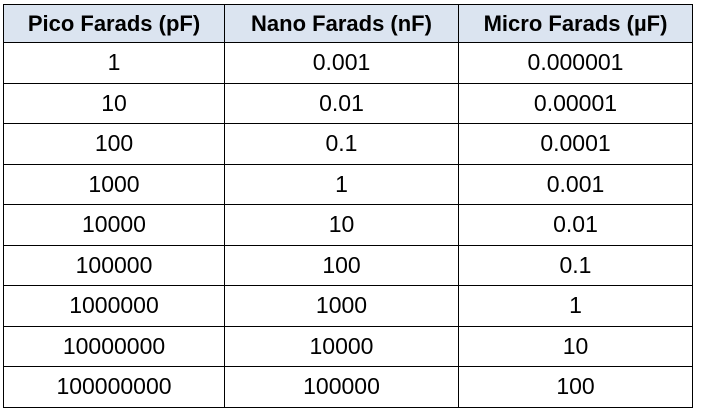 The width and height of the screenshot is (701, 414). I want to click on cell-nano-farads: 0.1, so click(341, 144).